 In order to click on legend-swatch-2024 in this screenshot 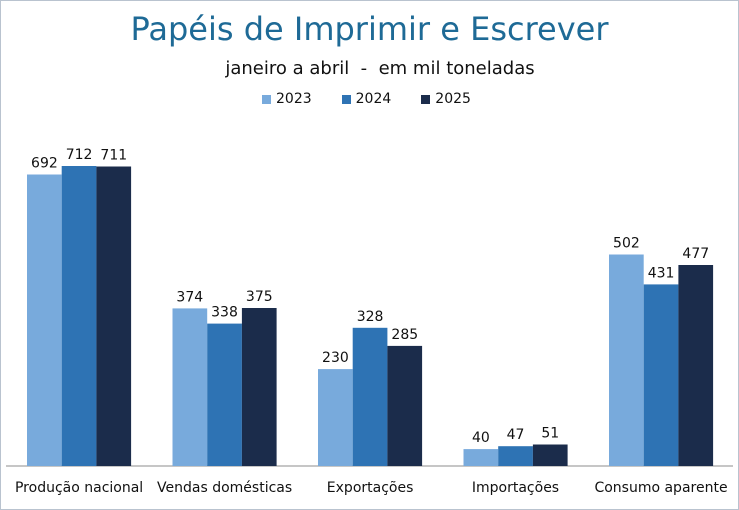, I will do `click(346, 99)`.